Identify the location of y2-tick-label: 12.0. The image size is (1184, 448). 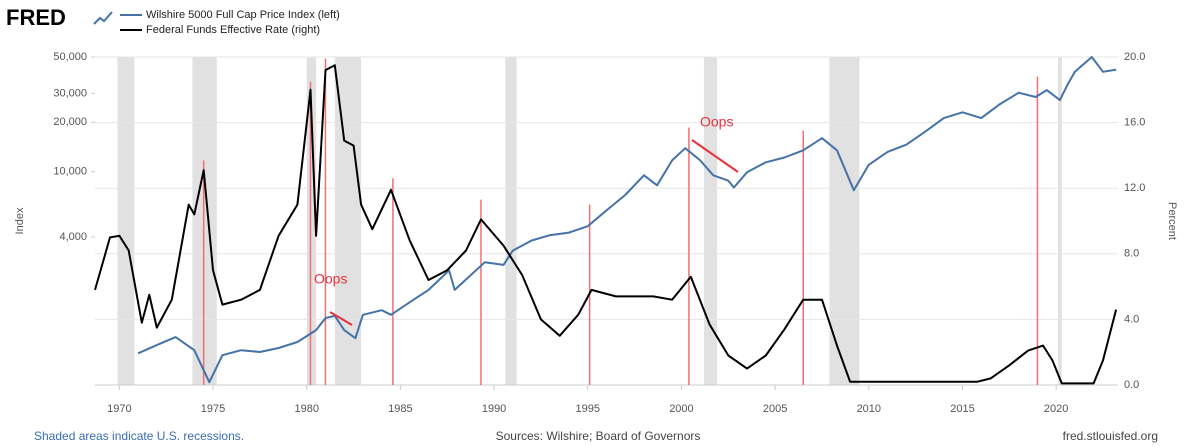
(1134, 188).